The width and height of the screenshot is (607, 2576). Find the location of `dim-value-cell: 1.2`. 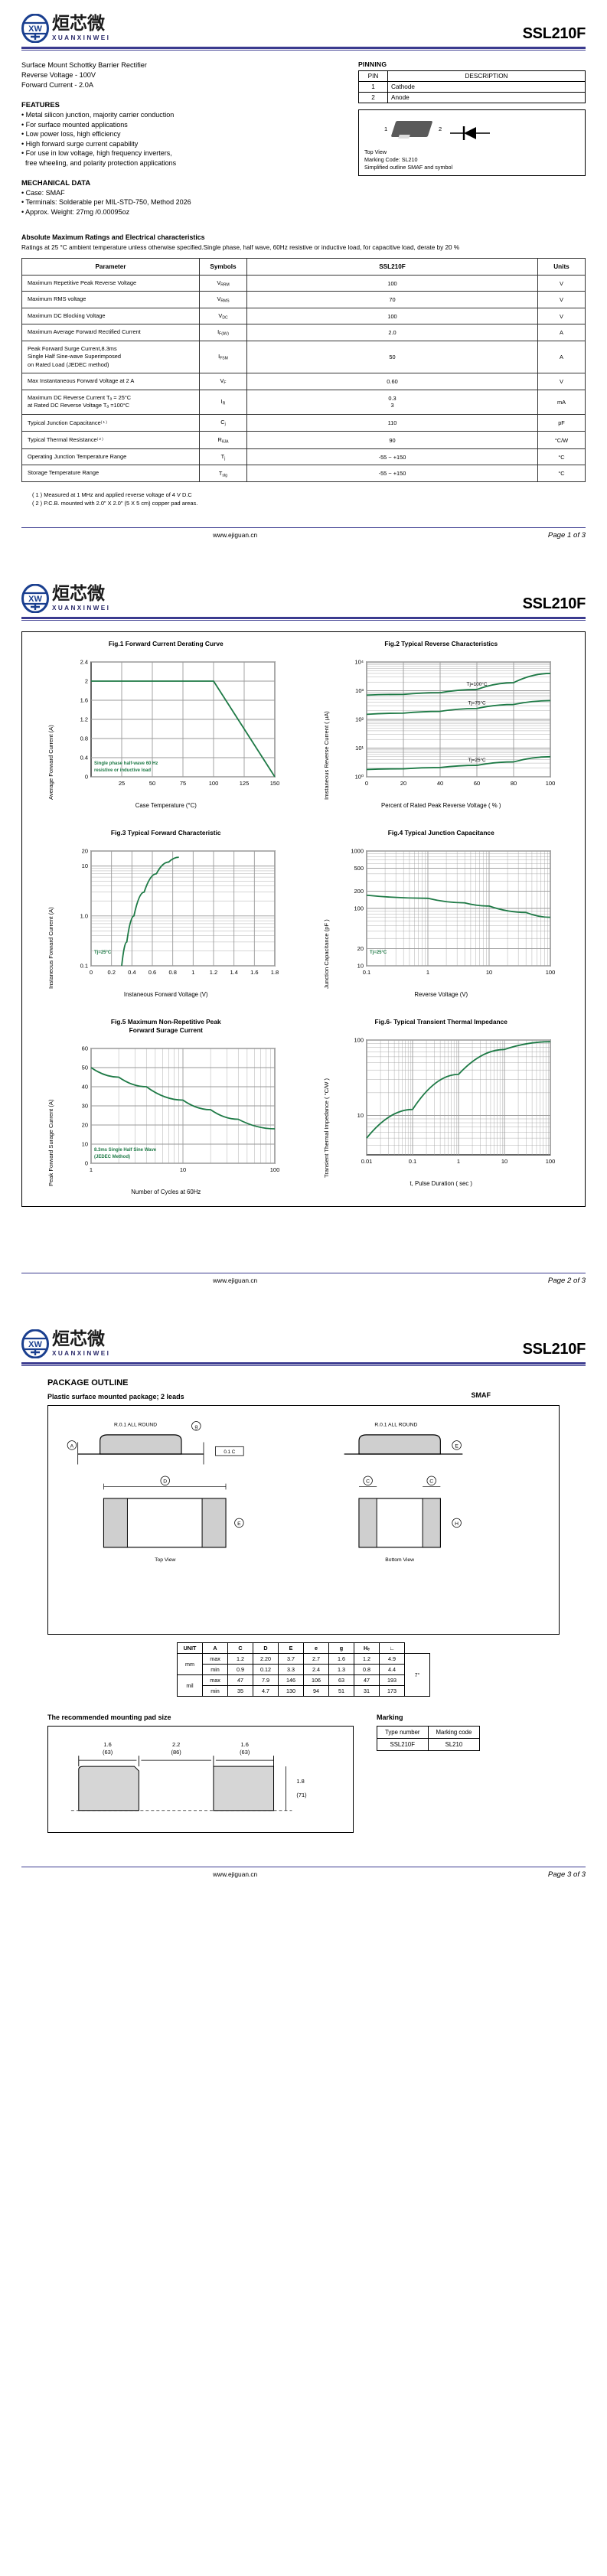

dim-value-cell: 1.2 is located at coordinates (240, 1659).